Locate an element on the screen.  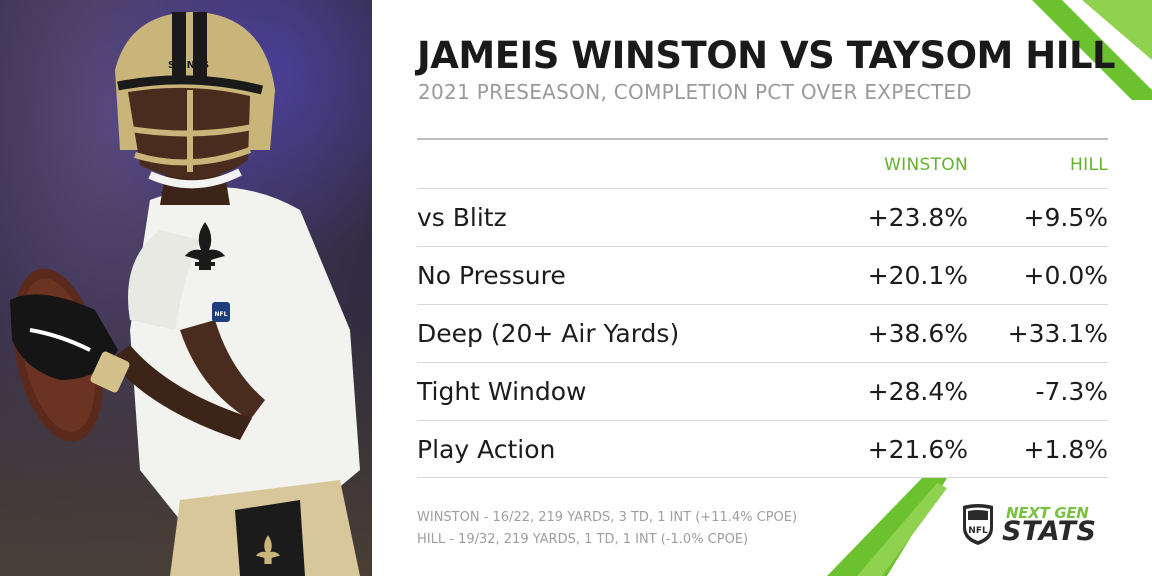
logo-stats-text: STATS is located at coordinates (1049, 531).